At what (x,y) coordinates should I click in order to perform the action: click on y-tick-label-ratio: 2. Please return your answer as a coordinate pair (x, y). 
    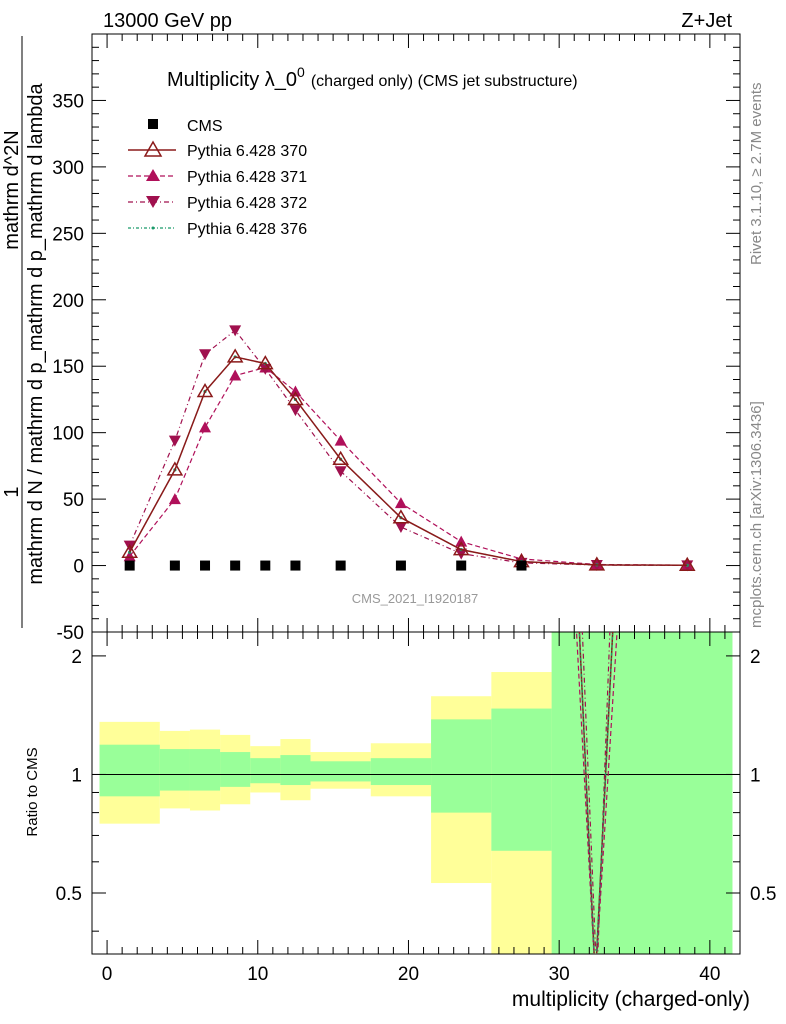
    Looking at the image, I should click on (76, 657).